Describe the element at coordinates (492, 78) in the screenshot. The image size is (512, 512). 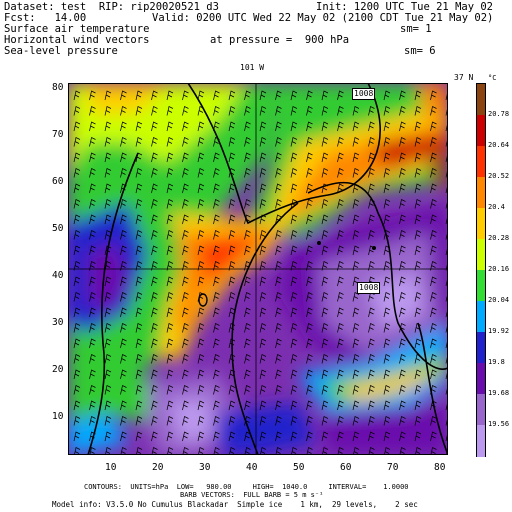
I see `colorbar-unit: °C` at that location.